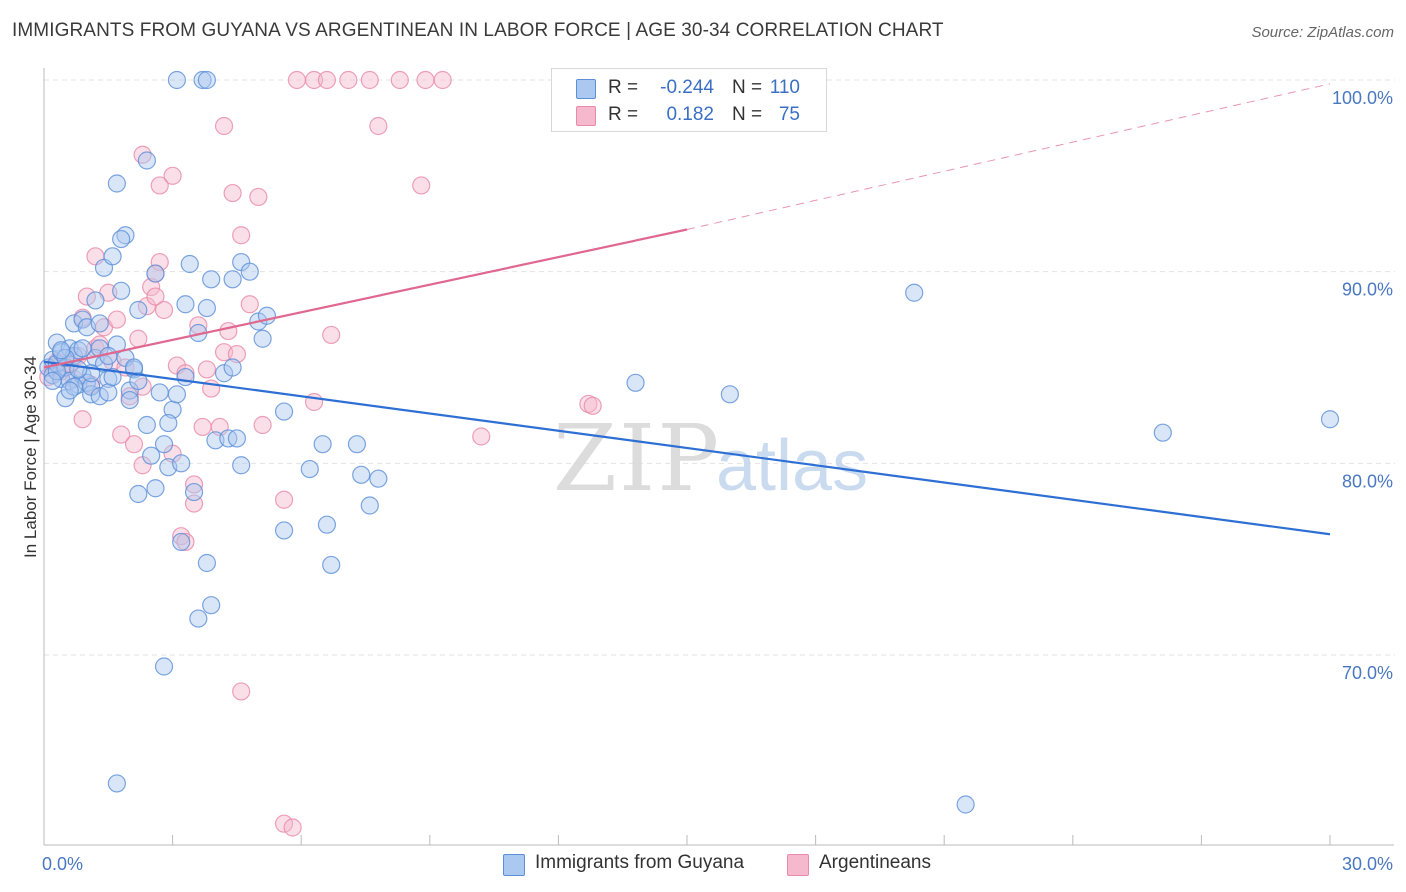 The image size is (1406, 892). I want to click on legend-r-value: 0.182, so click(690, 114).